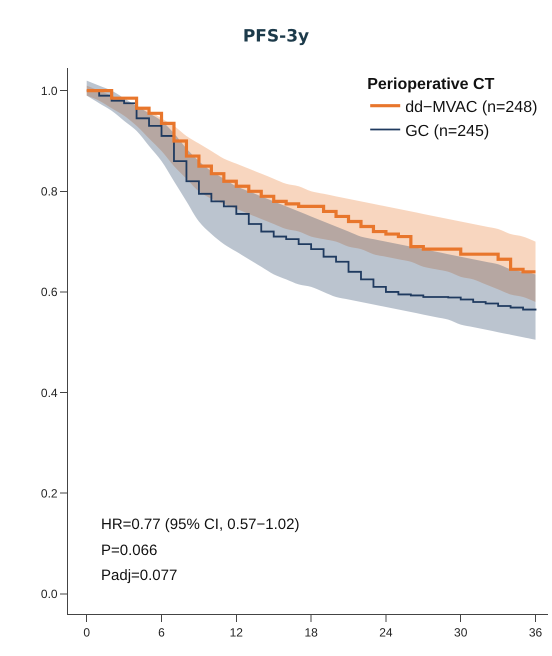 The width and height of the screenshot is (552, 656). What do you see at coordinates (49, 91) in the screenshot?
I see `y-tick-label: 1.0` at bounding box center [49, 91].